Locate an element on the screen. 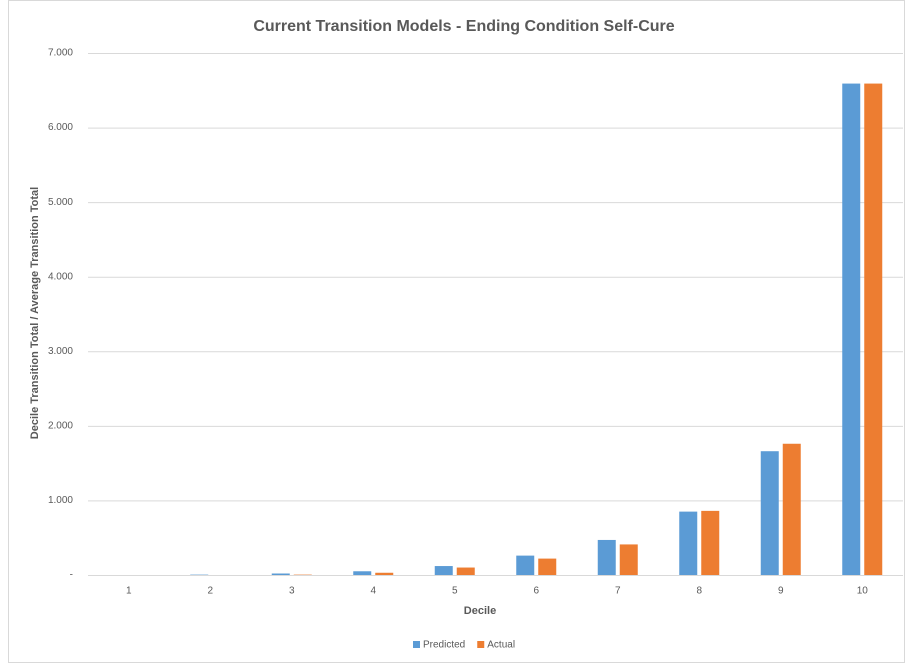  y-tick-label: 7.000 is located at coordinates (60, 53).